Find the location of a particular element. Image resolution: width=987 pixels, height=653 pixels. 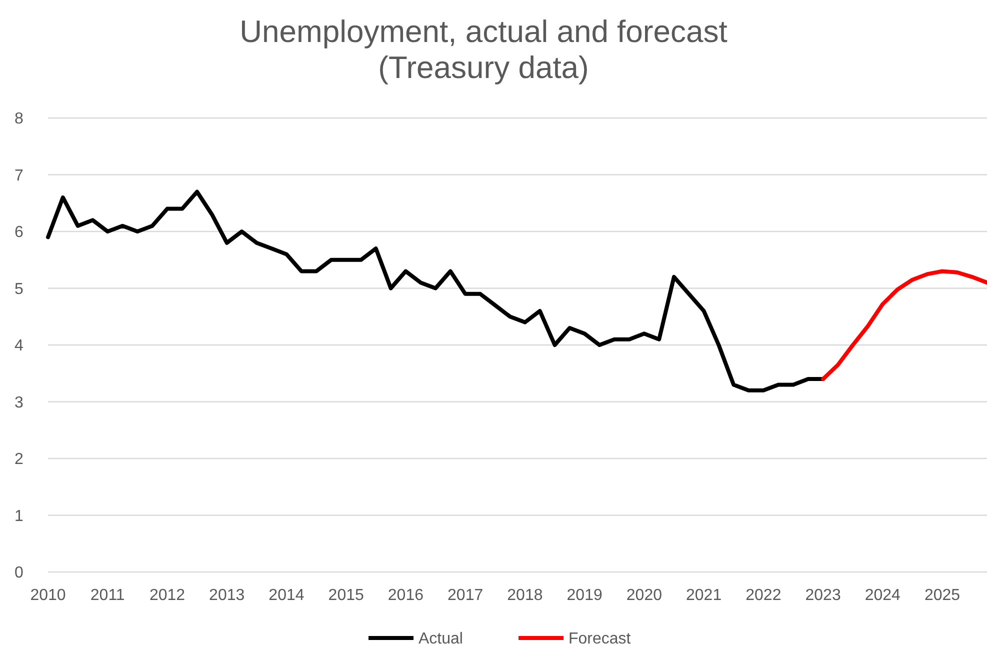

x-tick-label: 2011 is located at coordinates (107, 595).